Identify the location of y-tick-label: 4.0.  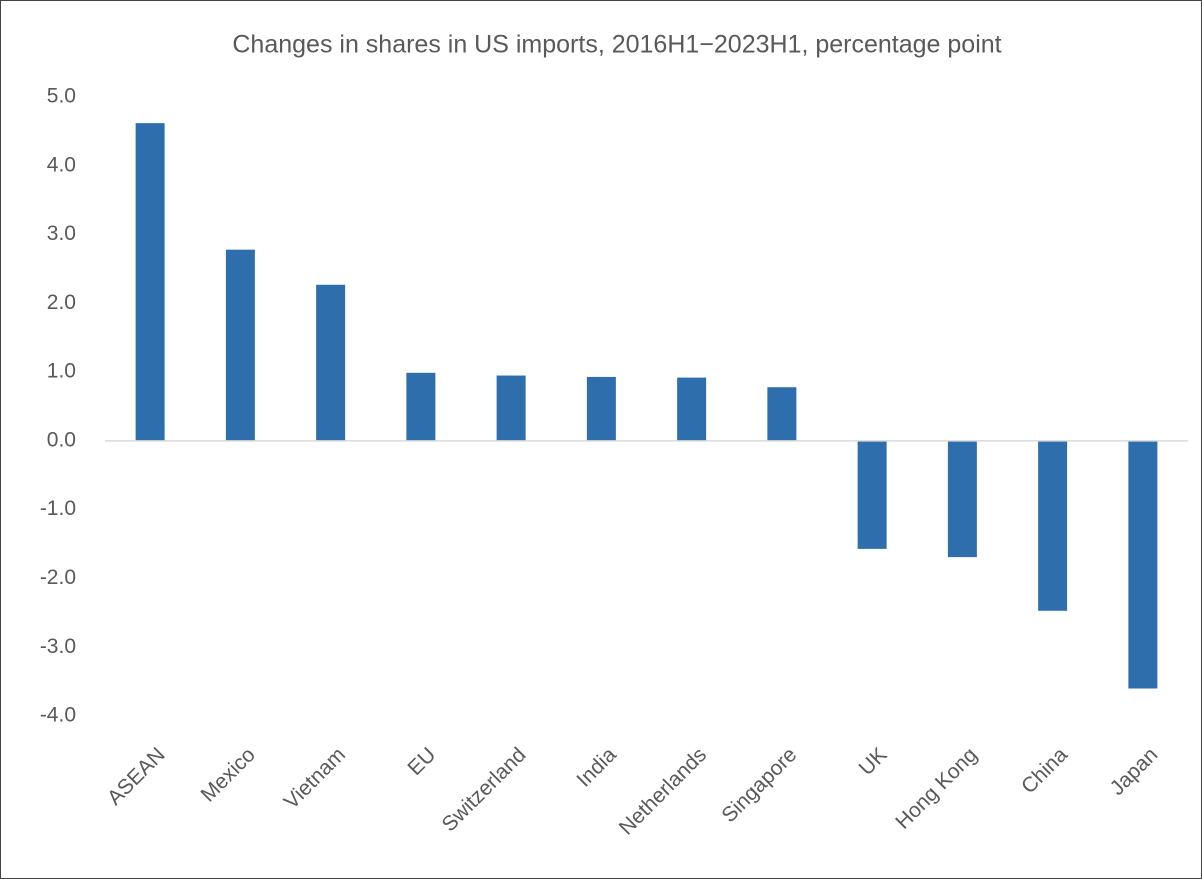
(61, 164).